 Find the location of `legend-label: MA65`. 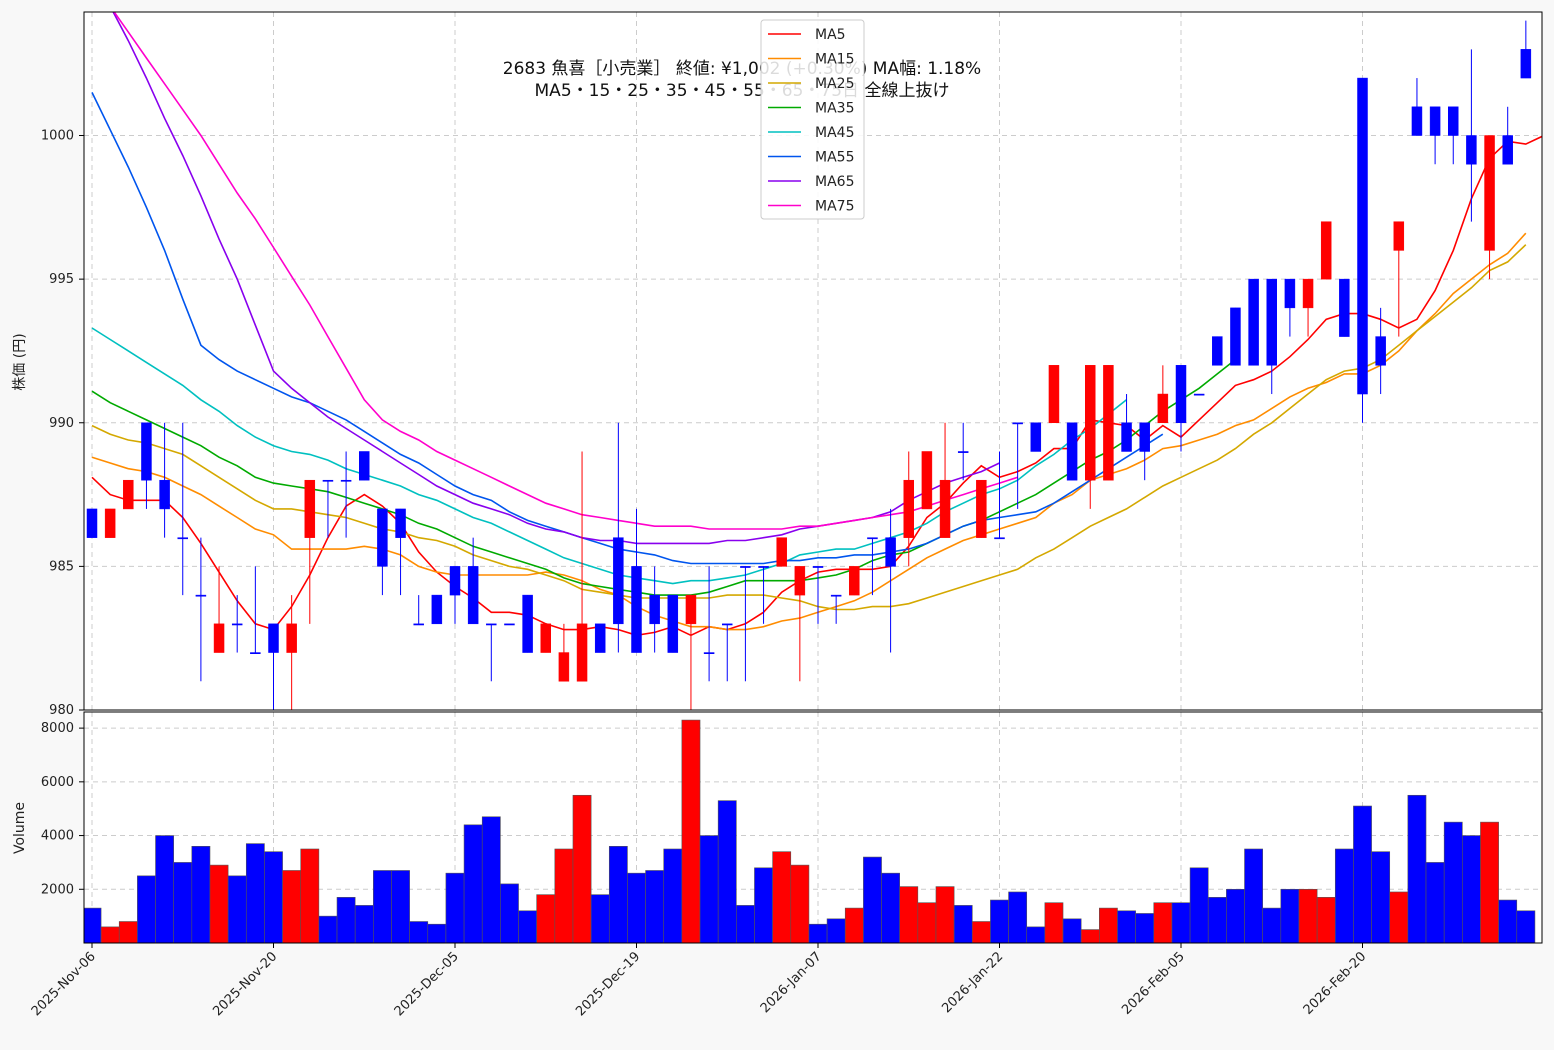

legend-label: MA65 is located at coordinates (834, 182).